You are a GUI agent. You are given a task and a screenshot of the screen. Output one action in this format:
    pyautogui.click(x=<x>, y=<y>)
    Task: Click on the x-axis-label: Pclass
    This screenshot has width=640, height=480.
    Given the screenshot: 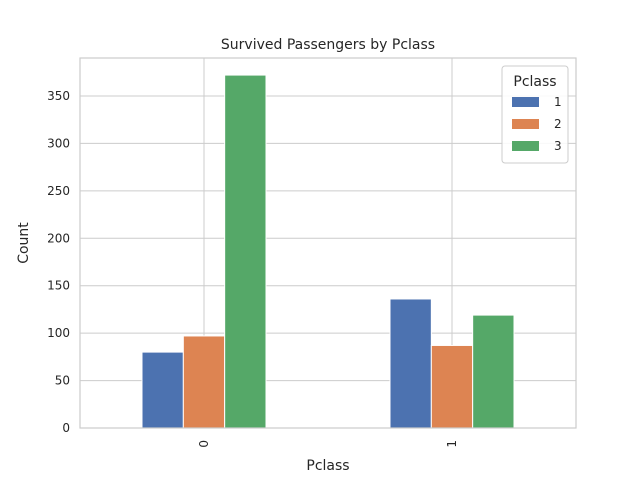 What is the action you would take?
    pyautogui.click(x=327, y=466)
    